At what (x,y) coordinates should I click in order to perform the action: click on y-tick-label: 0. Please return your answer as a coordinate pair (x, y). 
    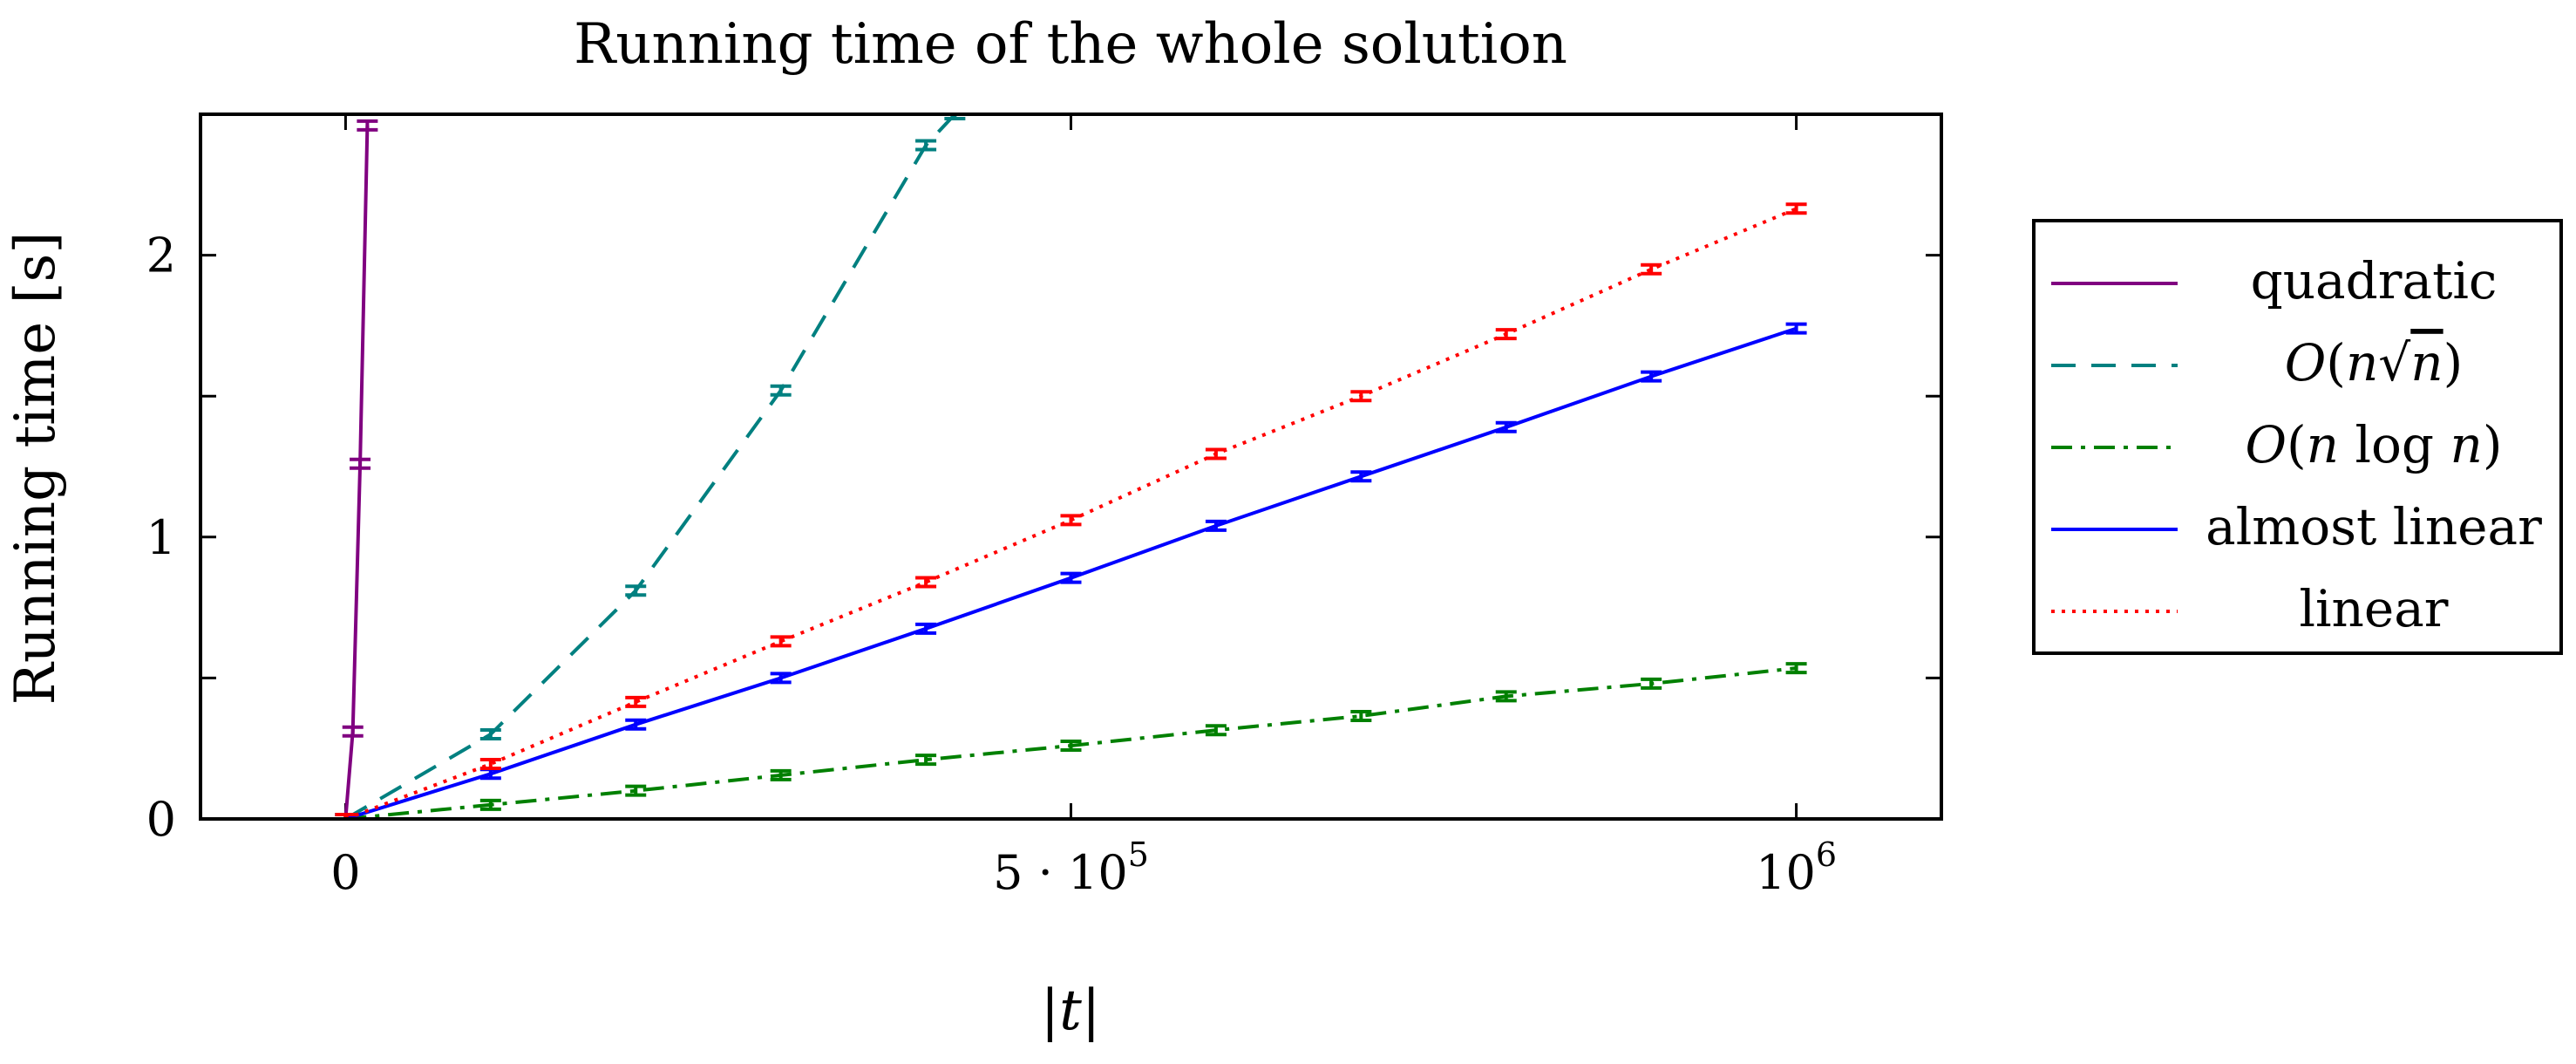
    Looking at the image, I should click on (161, 820).